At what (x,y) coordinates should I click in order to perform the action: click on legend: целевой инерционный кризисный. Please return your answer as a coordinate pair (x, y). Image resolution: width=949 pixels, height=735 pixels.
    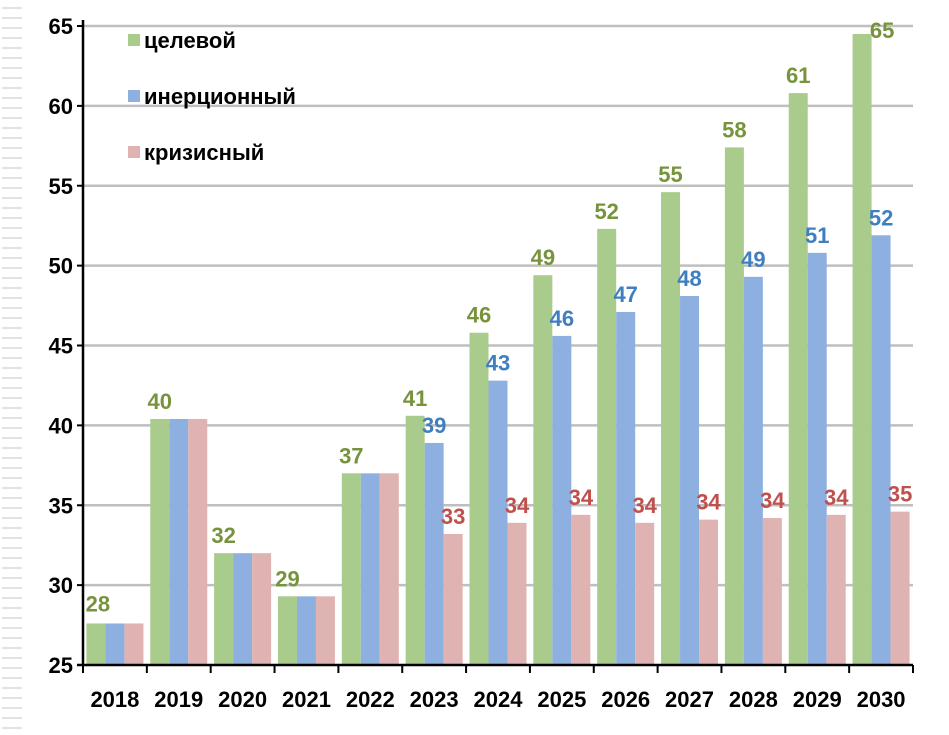
    Looking at the image, I should click on (212, 96).